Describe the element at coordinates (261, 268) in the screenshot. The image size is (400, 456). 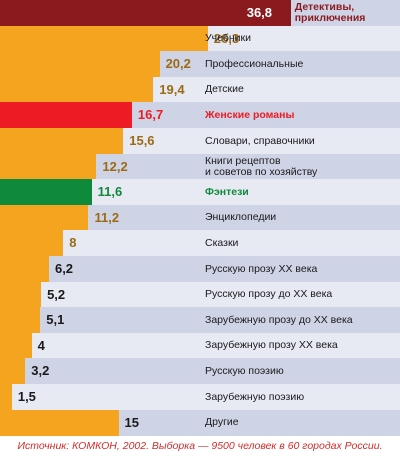
I see `category-label: Русскую прозу XX века` at that location.